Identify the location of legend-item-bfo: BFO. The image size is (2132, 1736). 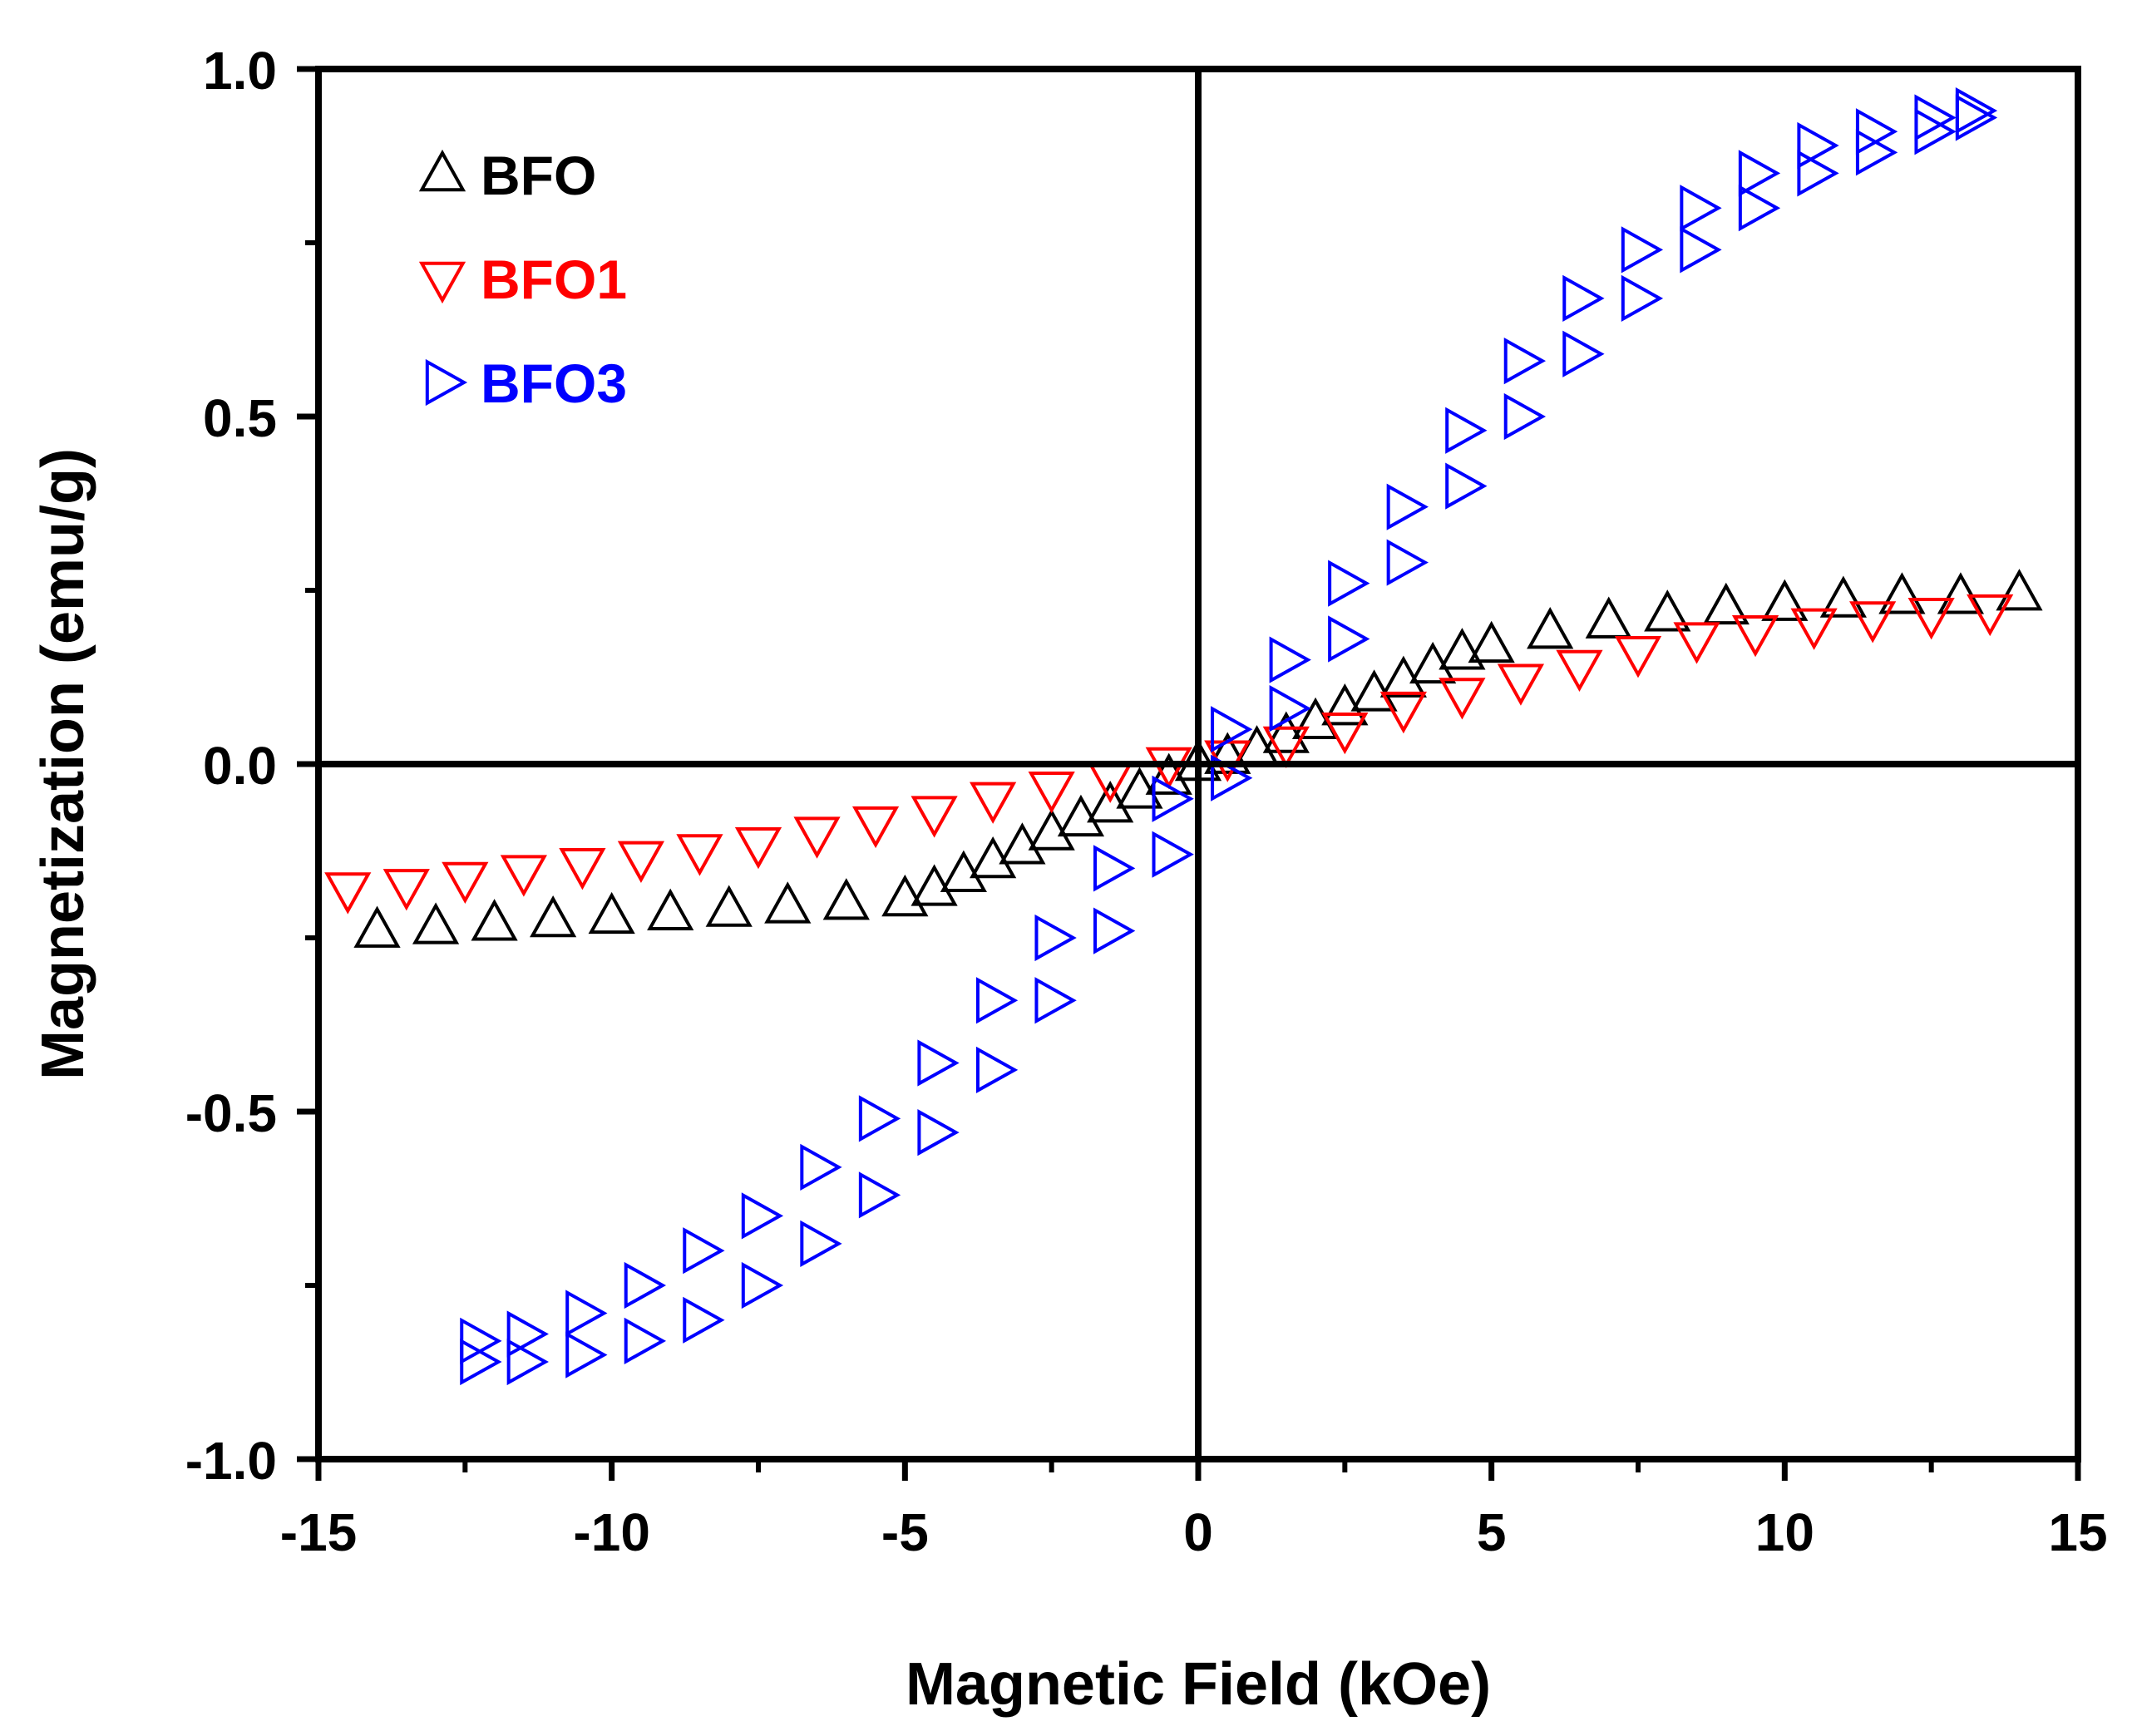
(507, 175).